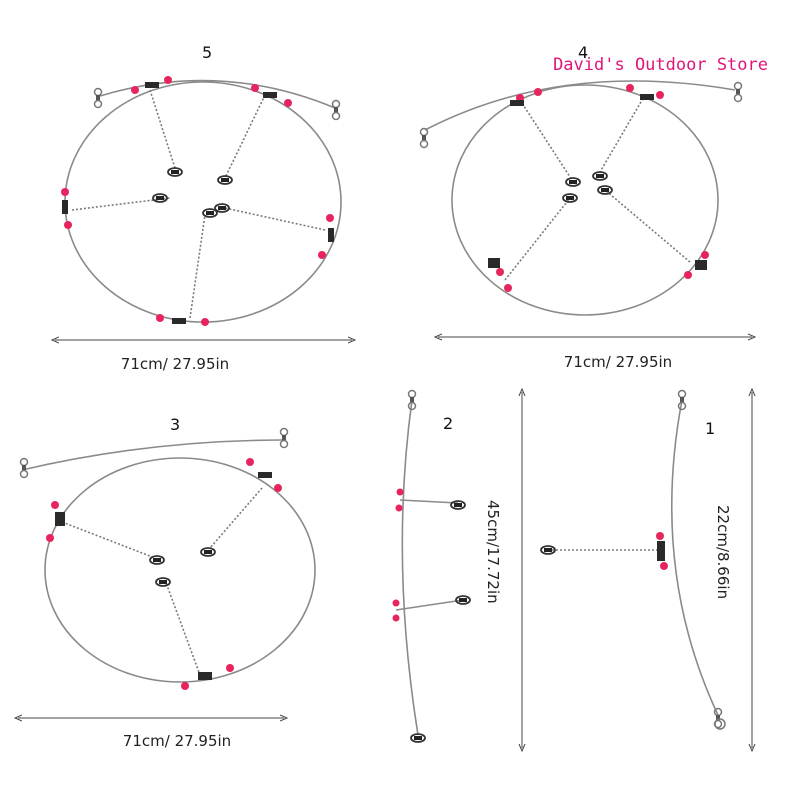 The image size is (800, 800). I want to click on rig-3-number: 3, so click(175, 424).